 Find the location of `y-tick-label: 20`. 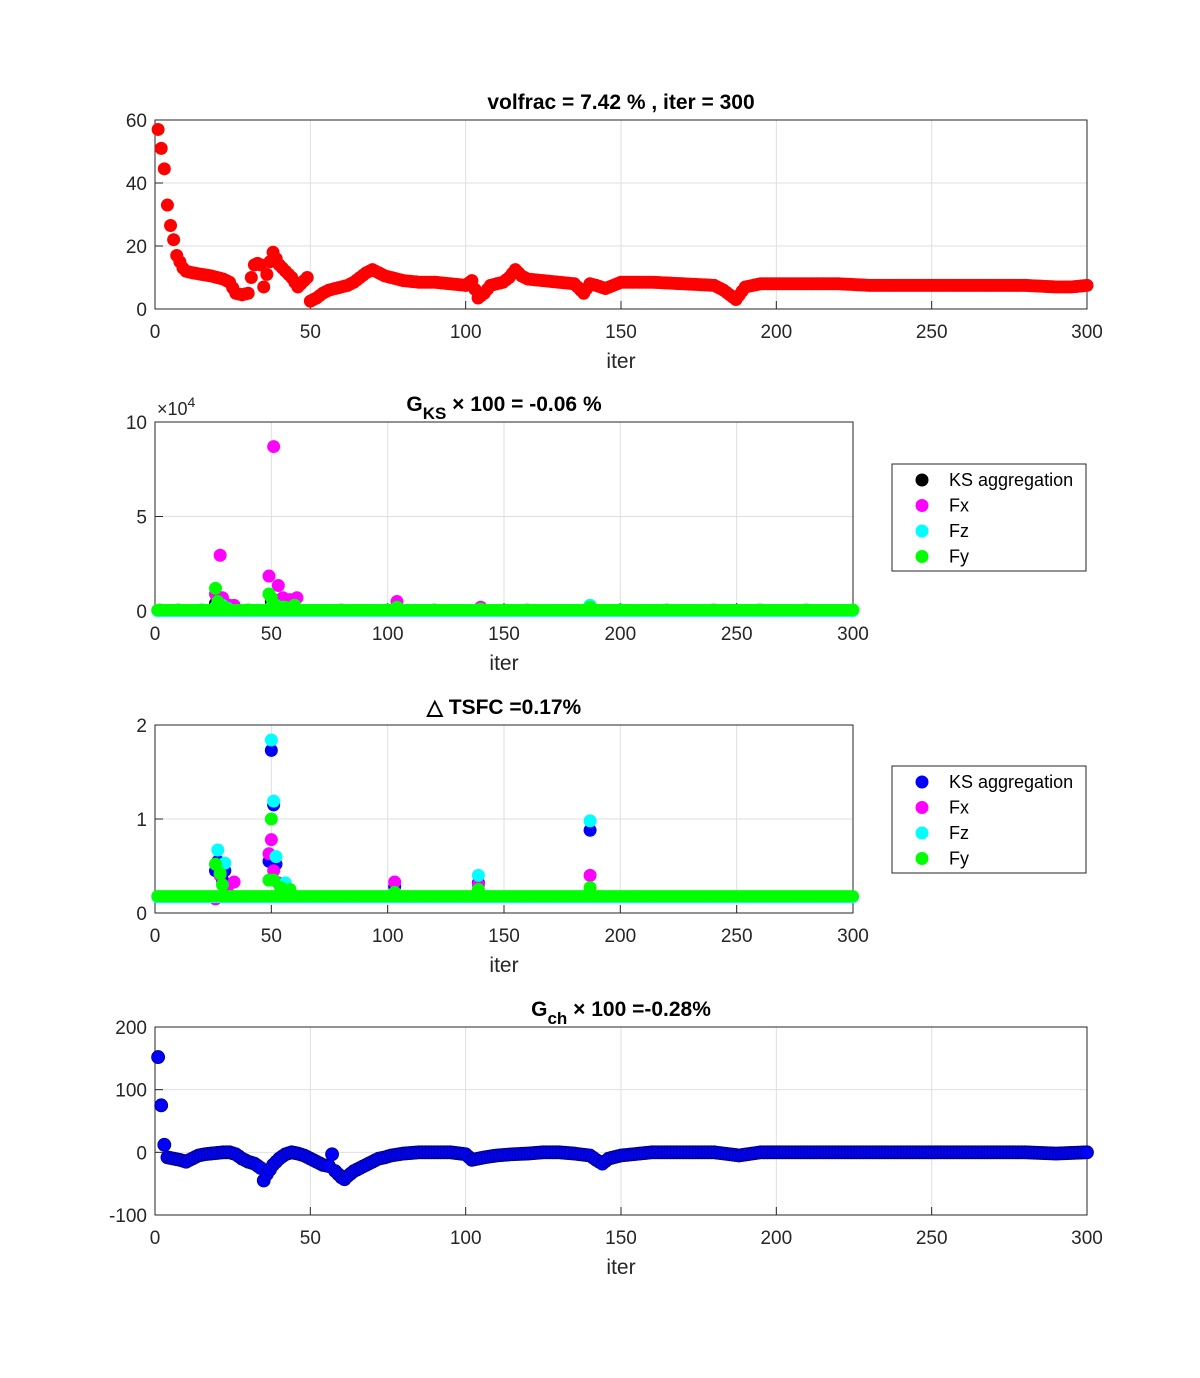

y-tick-label: 20 is located at coordinates (136, 247).